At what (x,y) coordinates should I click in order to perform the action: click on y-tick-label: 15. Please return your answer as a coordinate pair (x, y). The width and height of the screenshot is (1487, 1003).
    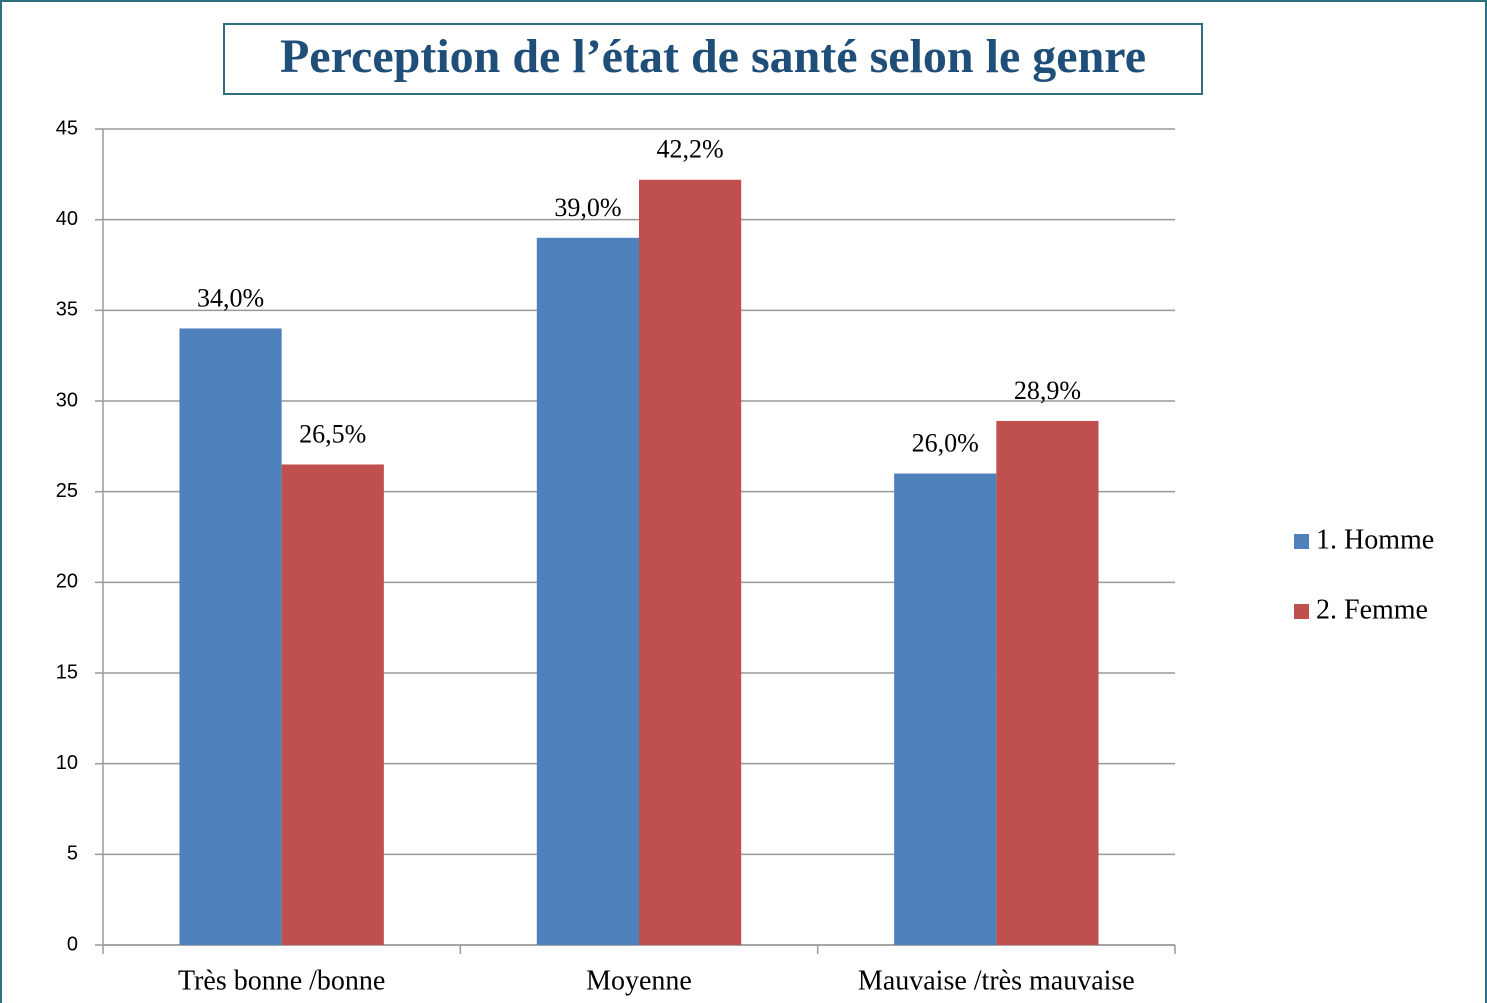
    Looking at the image, I should click on (67, 672).